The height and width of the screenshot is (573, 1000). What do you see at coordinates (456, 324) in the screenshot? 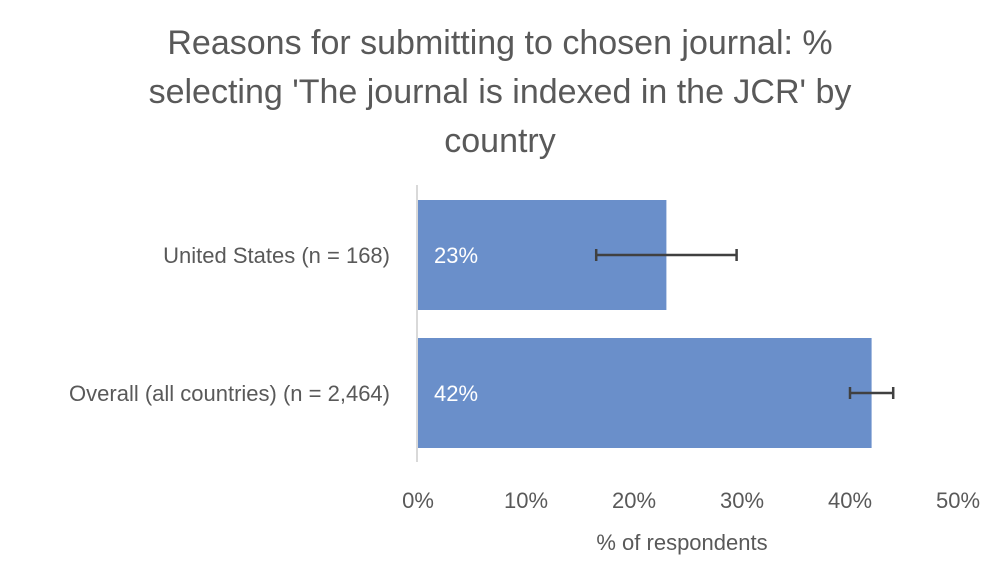
I see `data-labels: 23% 42%` at bounding box center [456, 324].